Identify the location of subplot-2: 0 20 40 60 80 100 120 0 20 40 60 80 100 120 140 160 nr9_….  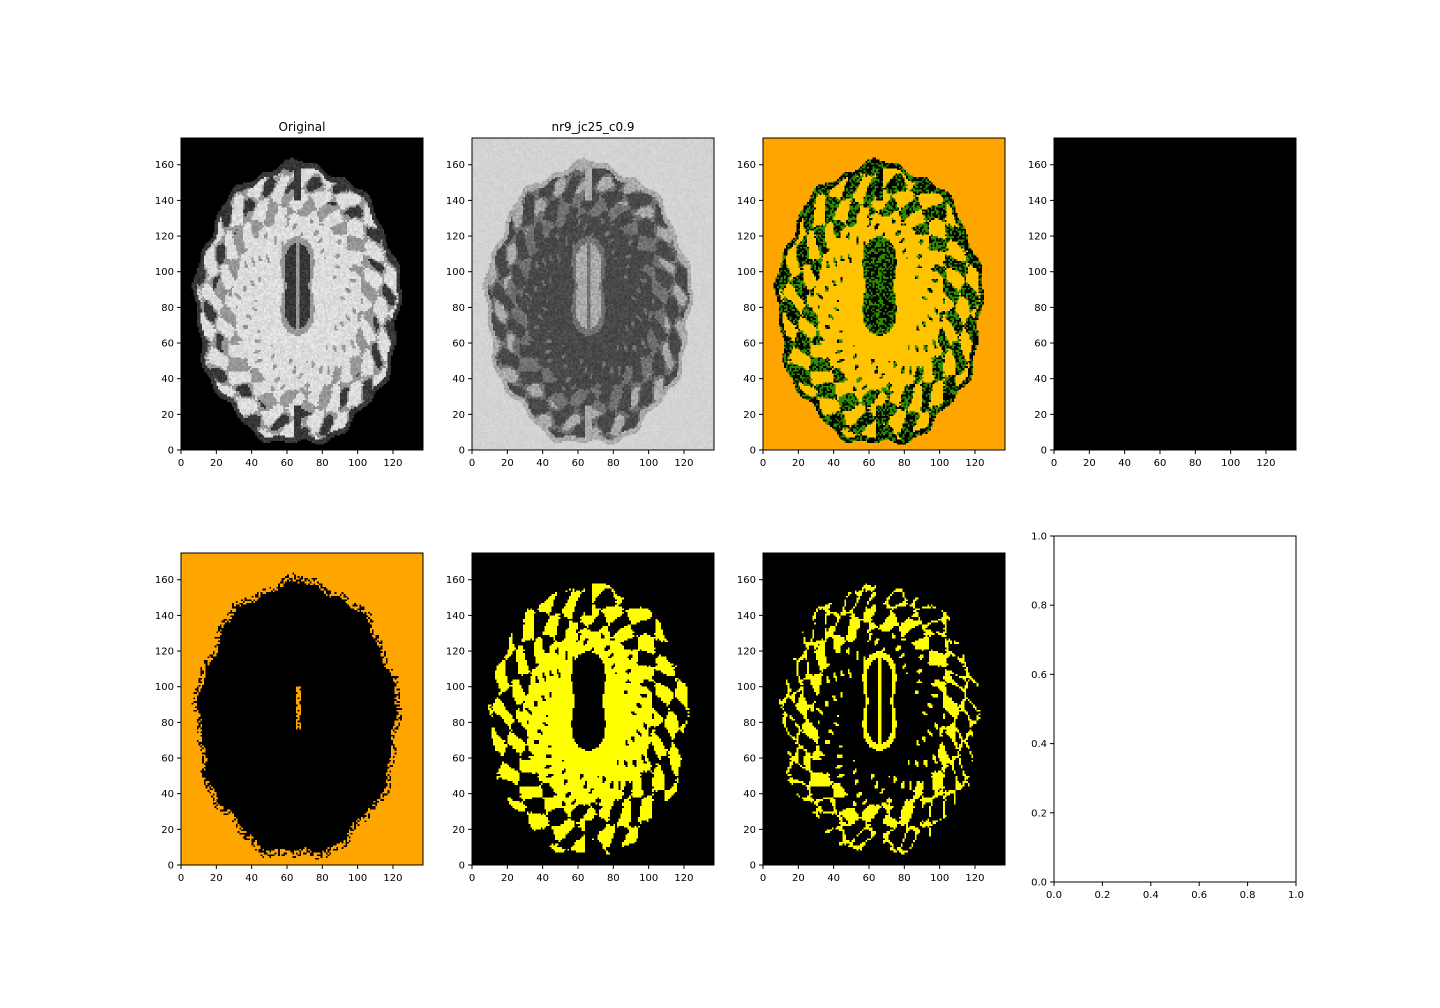
(580, 294).